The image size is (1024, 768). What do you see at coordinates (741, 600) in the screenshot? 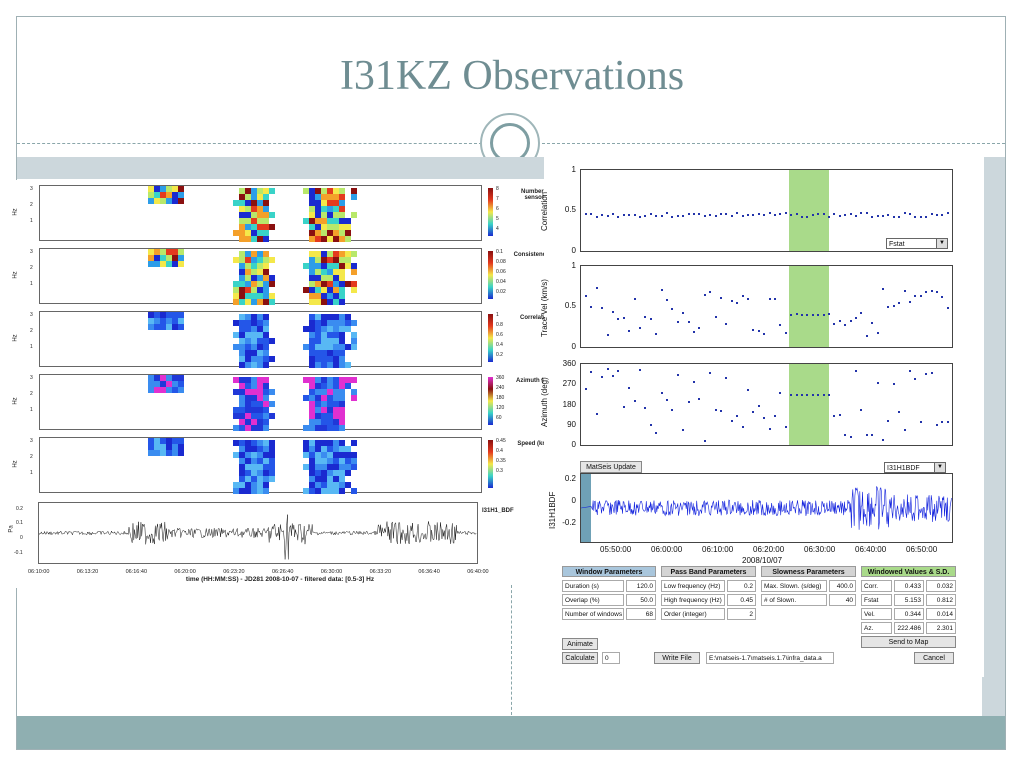
I see `high-freq-field: 0.45` at bounding box center [741, 600].